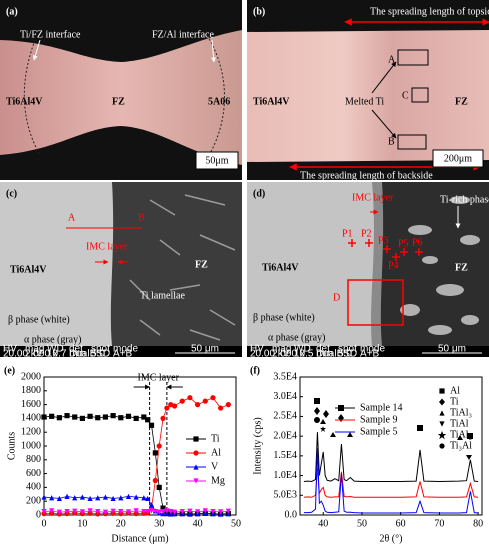 This screenshot has height=550, width=489. I want to click on annotation: α phase (gray), so click(52, 339).